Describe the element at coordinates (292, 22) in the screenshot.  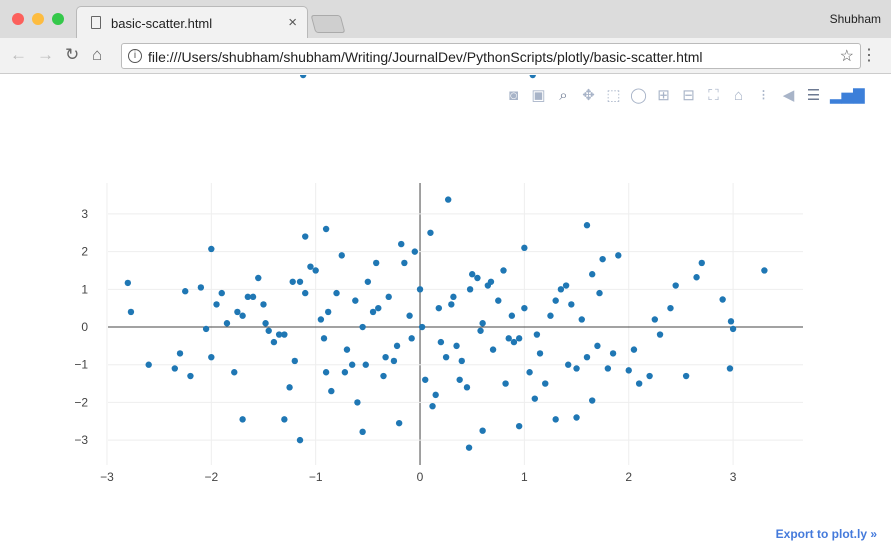
I see `close-tab-icon: ×` at that location.